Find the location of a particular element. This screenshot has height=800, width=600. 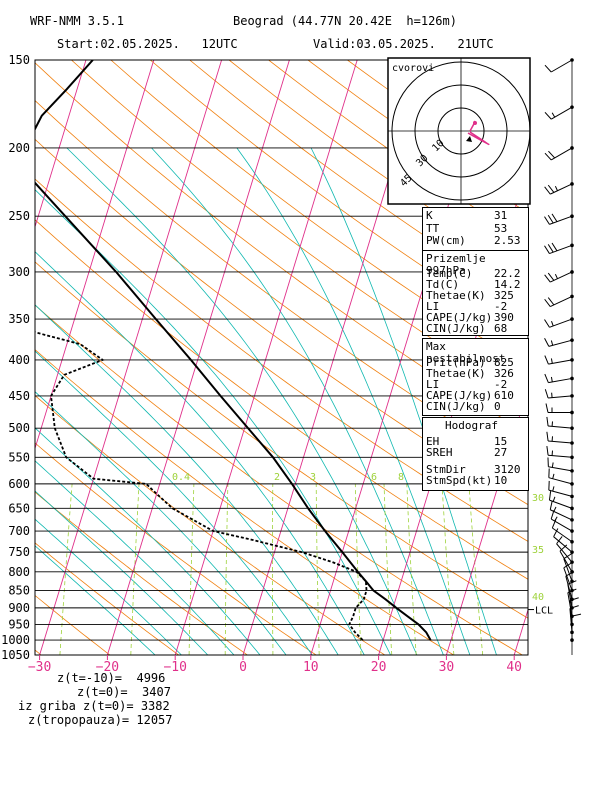

barb-speed-label: 35 is located at coordinates (538, 550).